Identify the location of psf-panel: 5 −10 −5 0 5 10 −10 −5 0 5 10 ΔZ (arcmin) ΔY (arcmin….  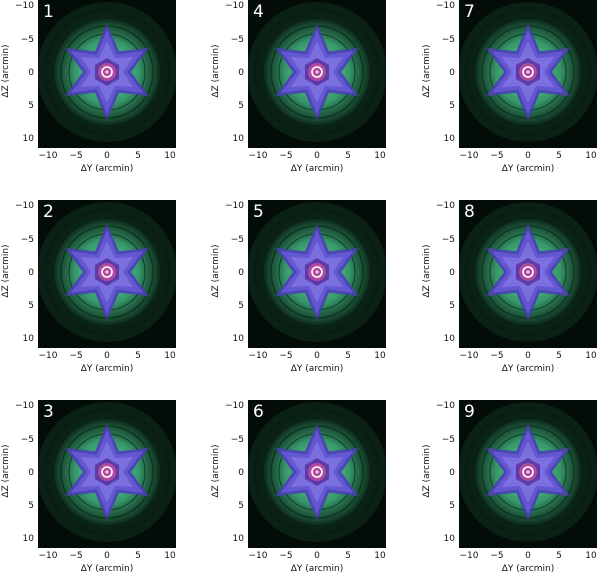
(300, 288).